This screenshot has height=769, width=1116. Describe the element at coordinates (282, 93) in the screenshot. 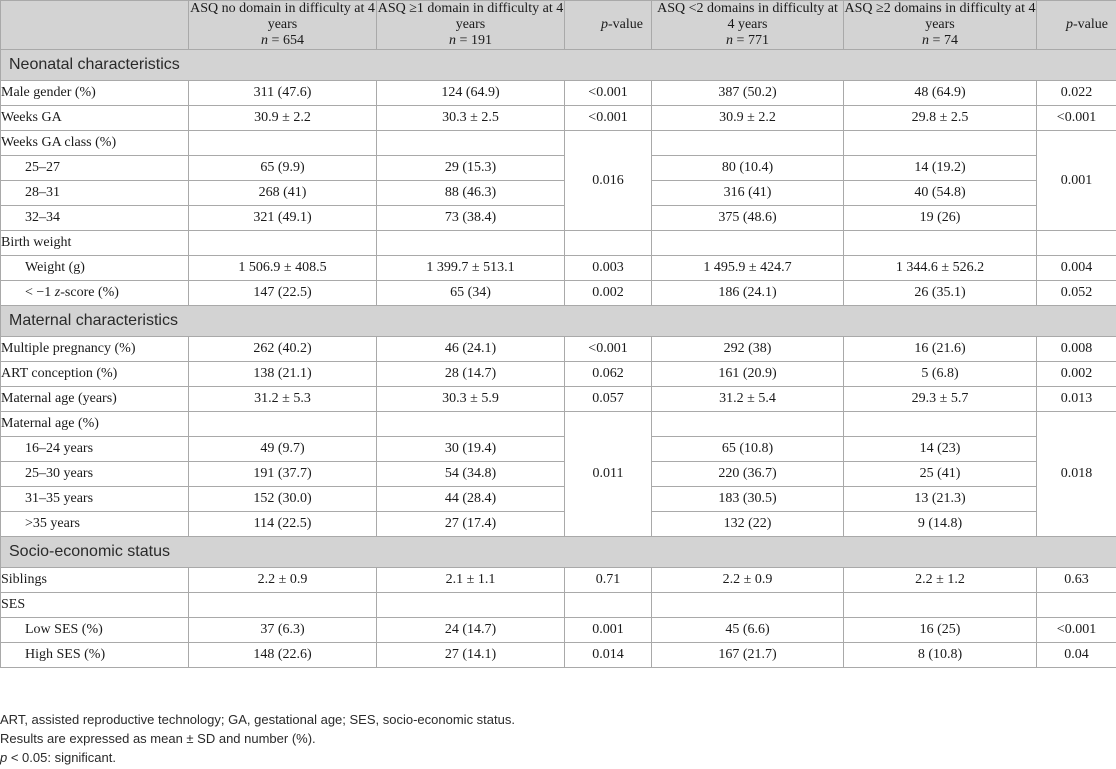

I see `table-cell: 311 (47.6)` at that location.